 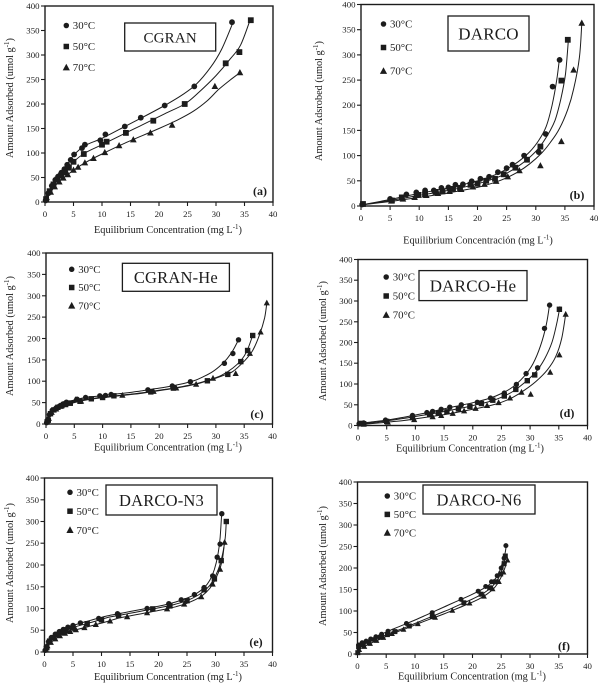 What do you see at coordinates (255, 642) in the screenshot?
I see `svg-text: (e)` at bounding box center [255, 642].